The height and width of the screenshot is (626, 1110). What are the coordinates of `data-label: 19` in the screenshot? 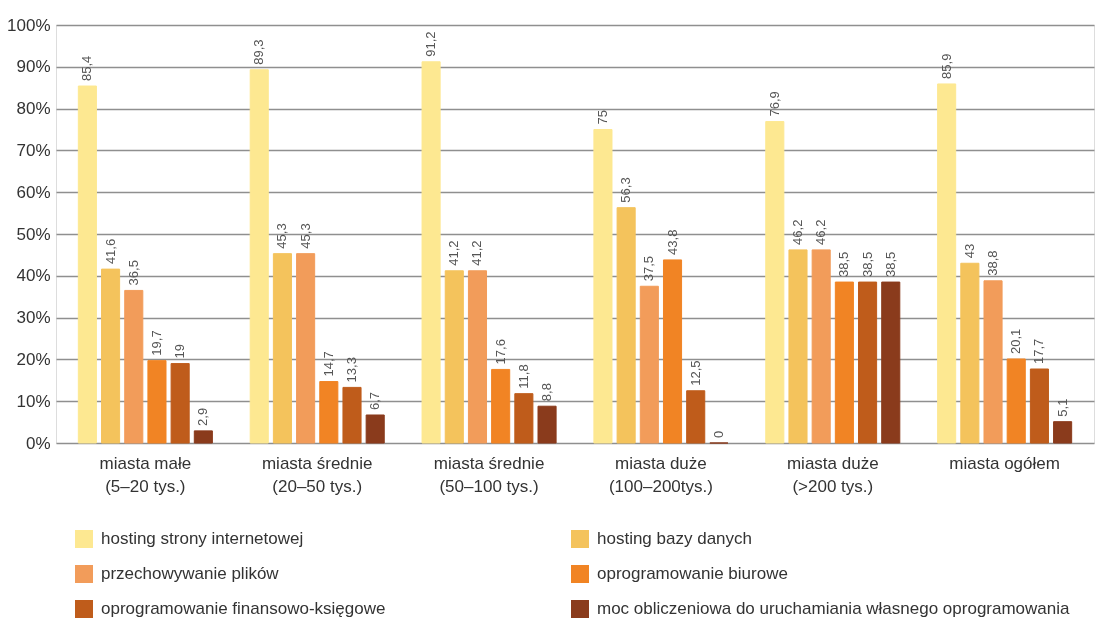 It's located at (180, 351).